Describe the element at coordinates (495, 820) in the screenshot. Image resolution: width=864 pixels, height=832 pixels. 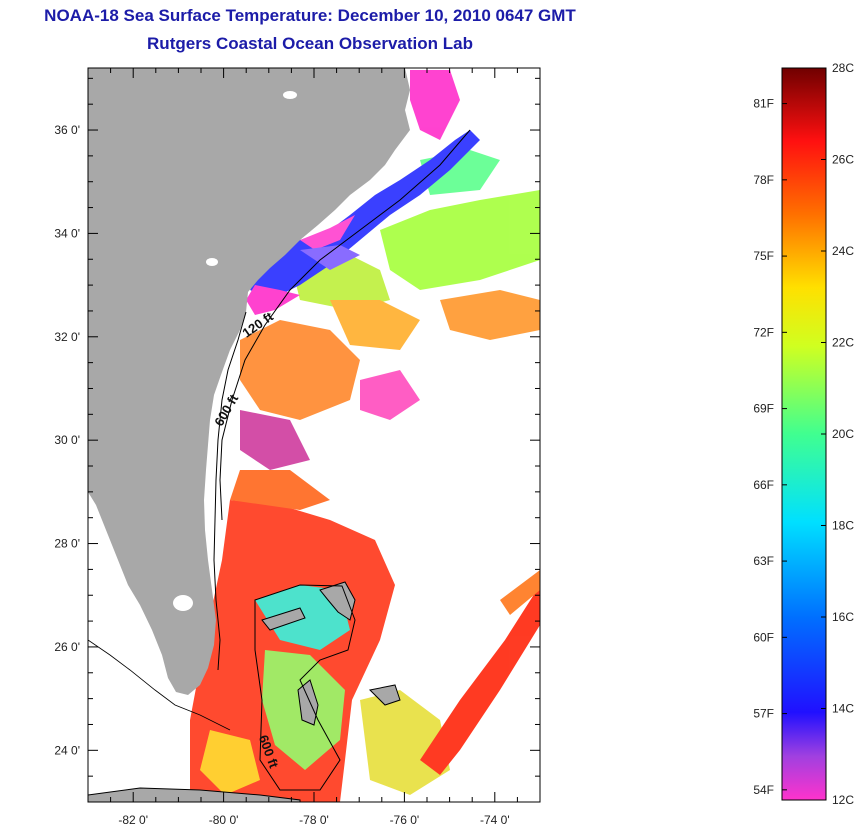
I see `longitude-tick-label: -74 0'` at that location.